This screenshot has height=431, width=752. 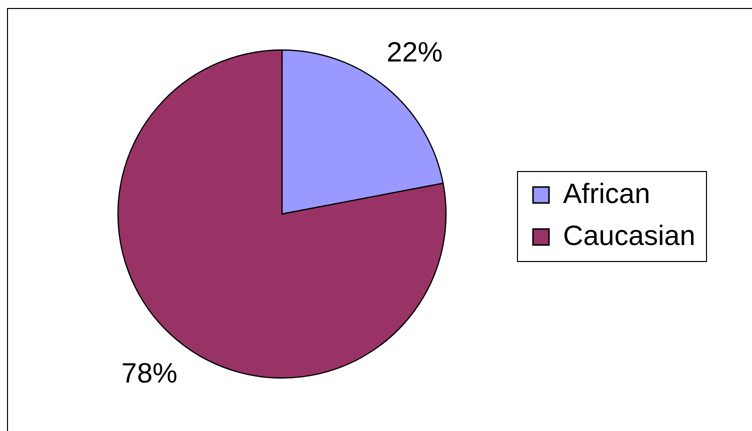 What do you see at coordinates (149, 372) in the screenshot?
I see `data-label: 78%` at bounding box center [149, 372].